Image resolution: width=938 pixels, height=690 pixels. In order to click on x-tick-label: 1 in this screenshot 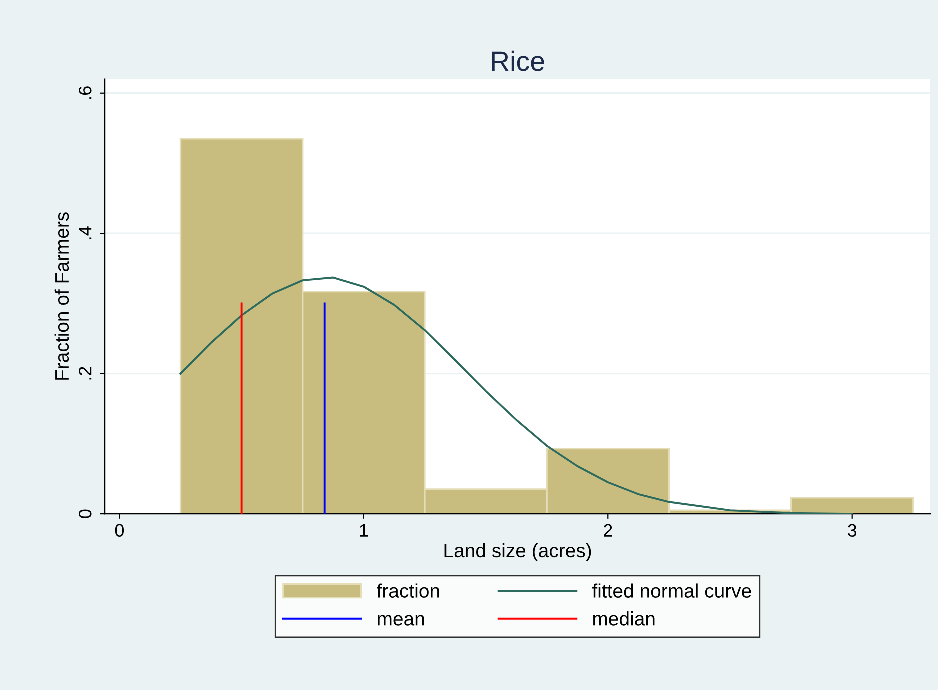, I will do `click(364, 530)`.